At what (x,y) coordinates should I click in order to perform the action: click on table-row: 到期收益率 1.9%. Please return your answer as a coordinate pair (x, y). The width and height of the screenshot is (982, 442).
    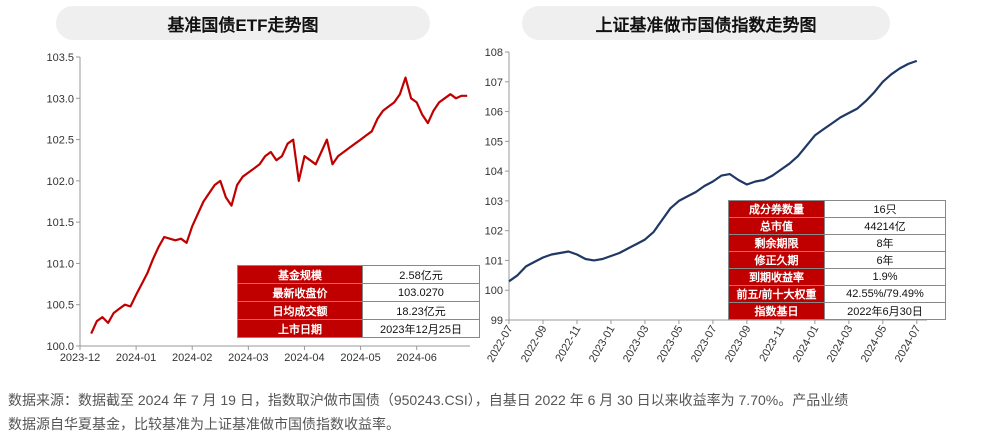
    Looking at the image, I should click on (837, 277).